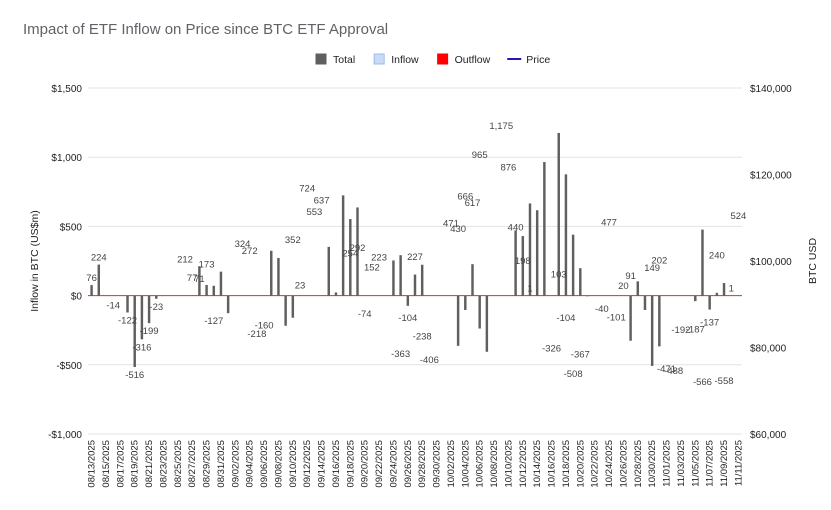  What do you see at coordinates (106, 464) in the screenshot?
I see `x-tick-label: 08/15/2025` at bounding box center [106, 464].